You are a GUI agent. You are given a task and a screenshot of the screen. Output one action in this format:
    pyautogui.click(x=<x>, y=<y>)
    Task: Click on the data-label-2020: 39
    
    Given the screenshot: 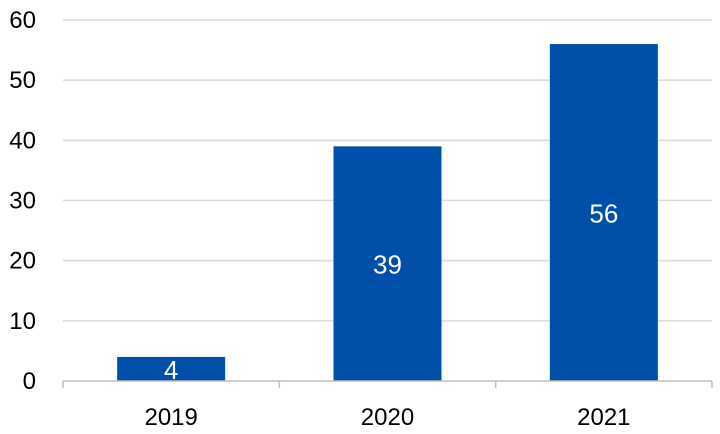 What is the action you would take?
    pyautogui.click(x=387, y=265)
    